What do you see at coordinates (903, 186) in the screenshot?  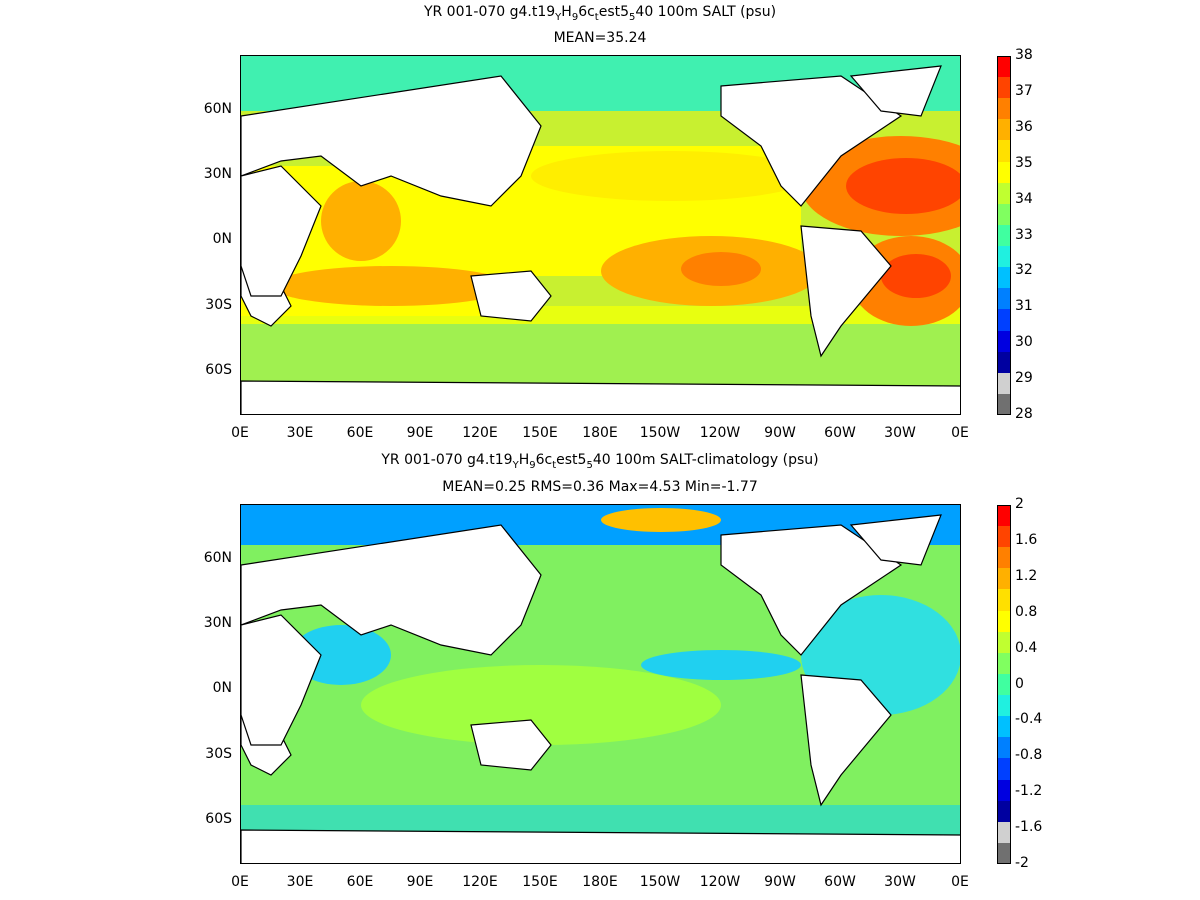 I see `top-north-atlantic-core` at bounding box center [903, 186].